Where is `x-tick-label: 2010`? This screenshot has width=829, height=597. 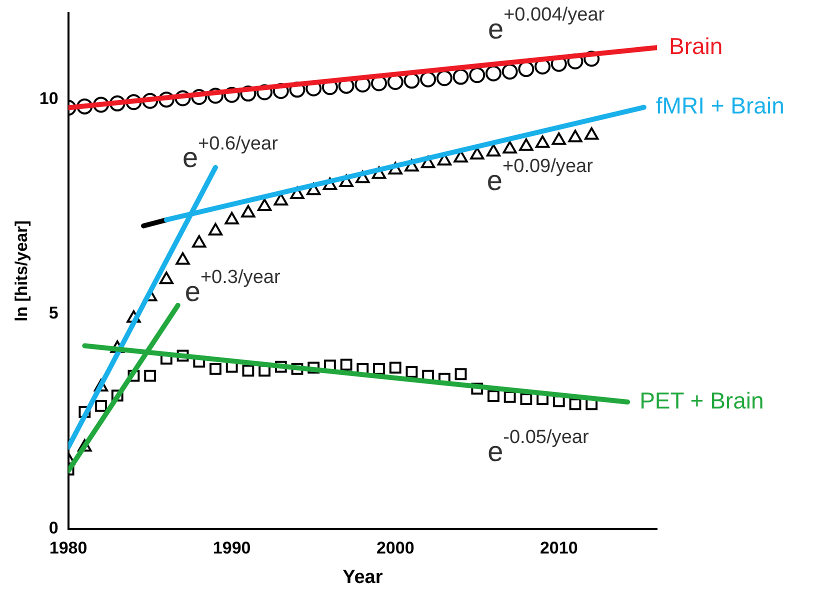 x-tick-label: 2010 is located at coordinates (559, 548).